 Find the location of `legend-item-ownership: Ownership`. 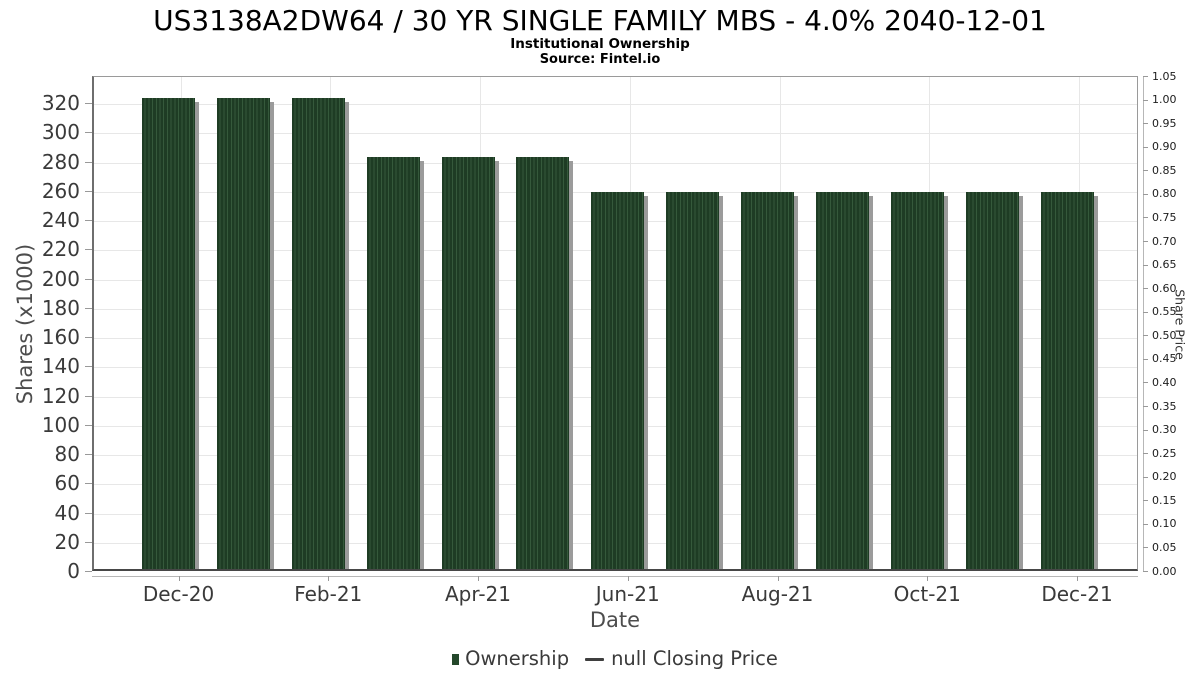

legend-item-ownership: Ownership is located at coordinates (510, 659).